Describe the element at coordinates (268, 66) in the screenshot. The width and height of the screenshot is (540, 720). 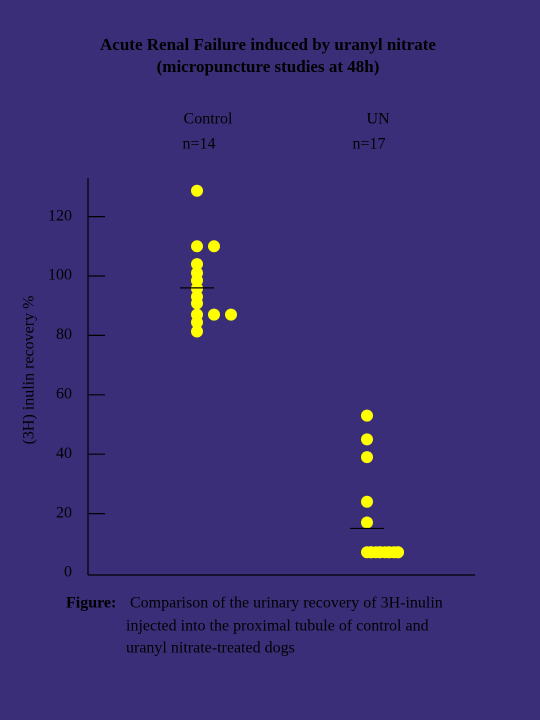
I see `chart-title: (micropuncture studies at 48h)` at that location.